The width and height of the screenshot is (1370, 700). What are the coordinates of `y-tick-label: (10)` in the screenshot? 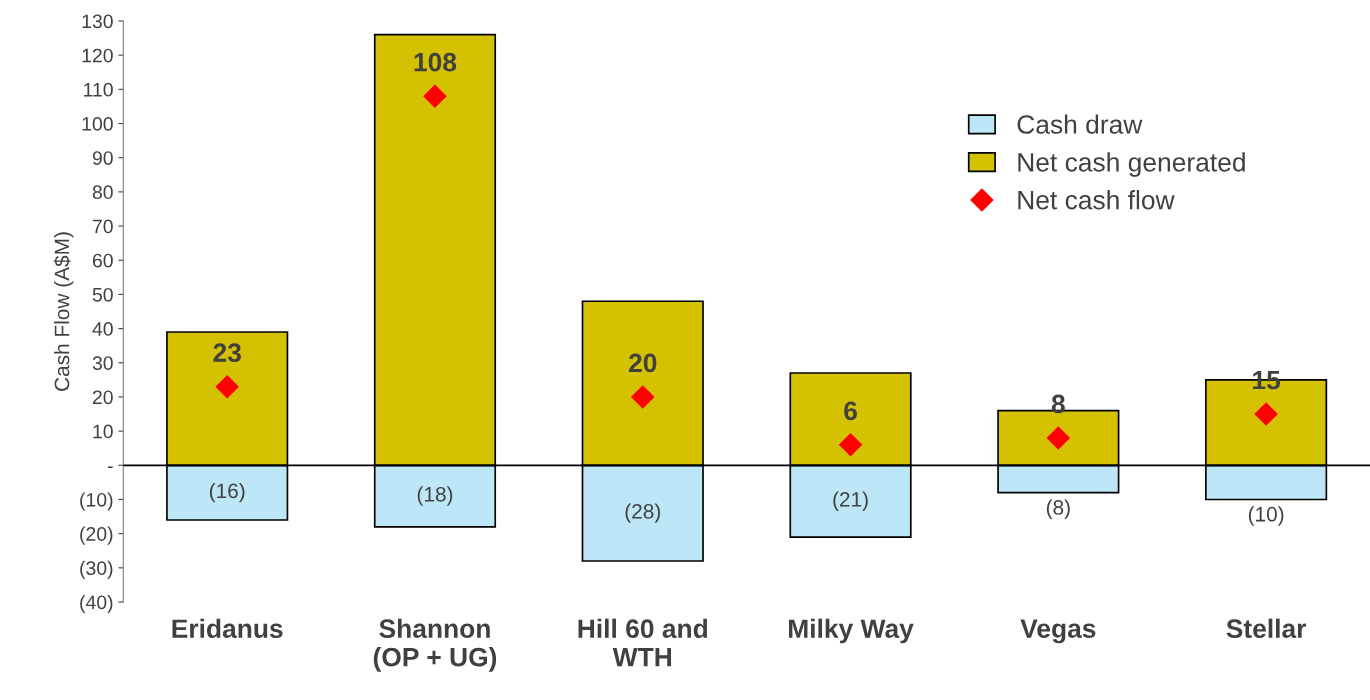 It's located at (96, 501).